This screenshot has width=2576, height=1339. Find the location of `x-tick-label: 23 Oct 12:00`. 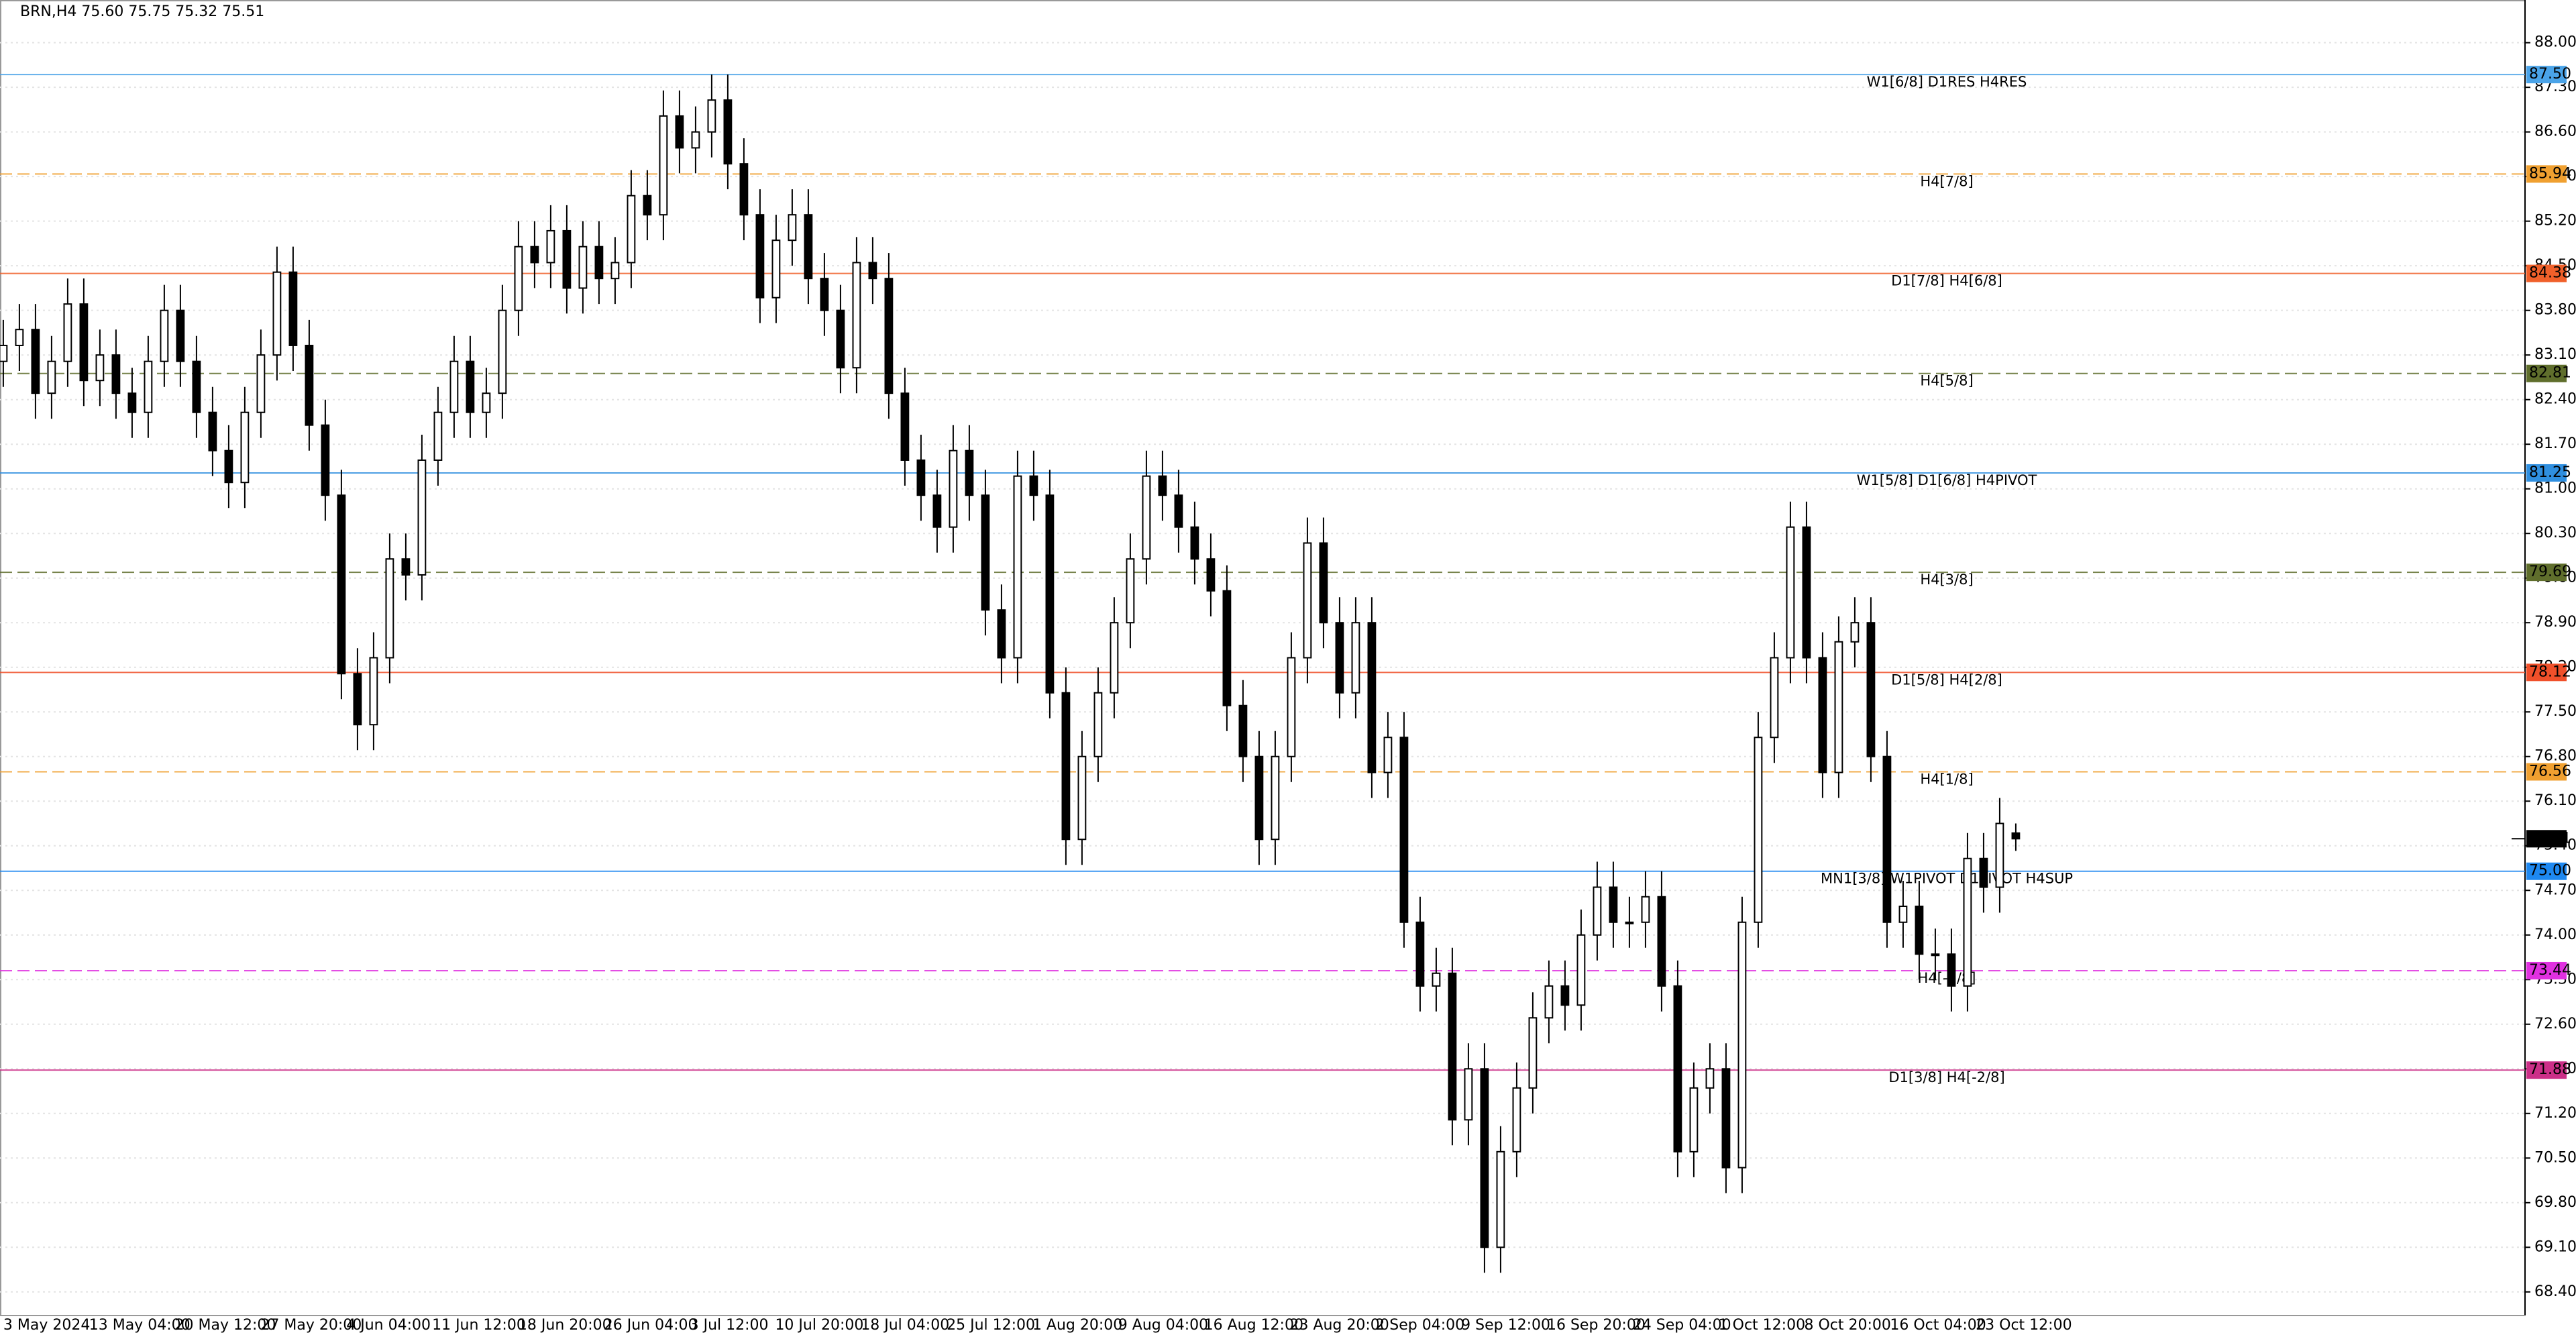

x-tick-label: 23 Oct 12:00 is located at coordinates (2024, 1325).